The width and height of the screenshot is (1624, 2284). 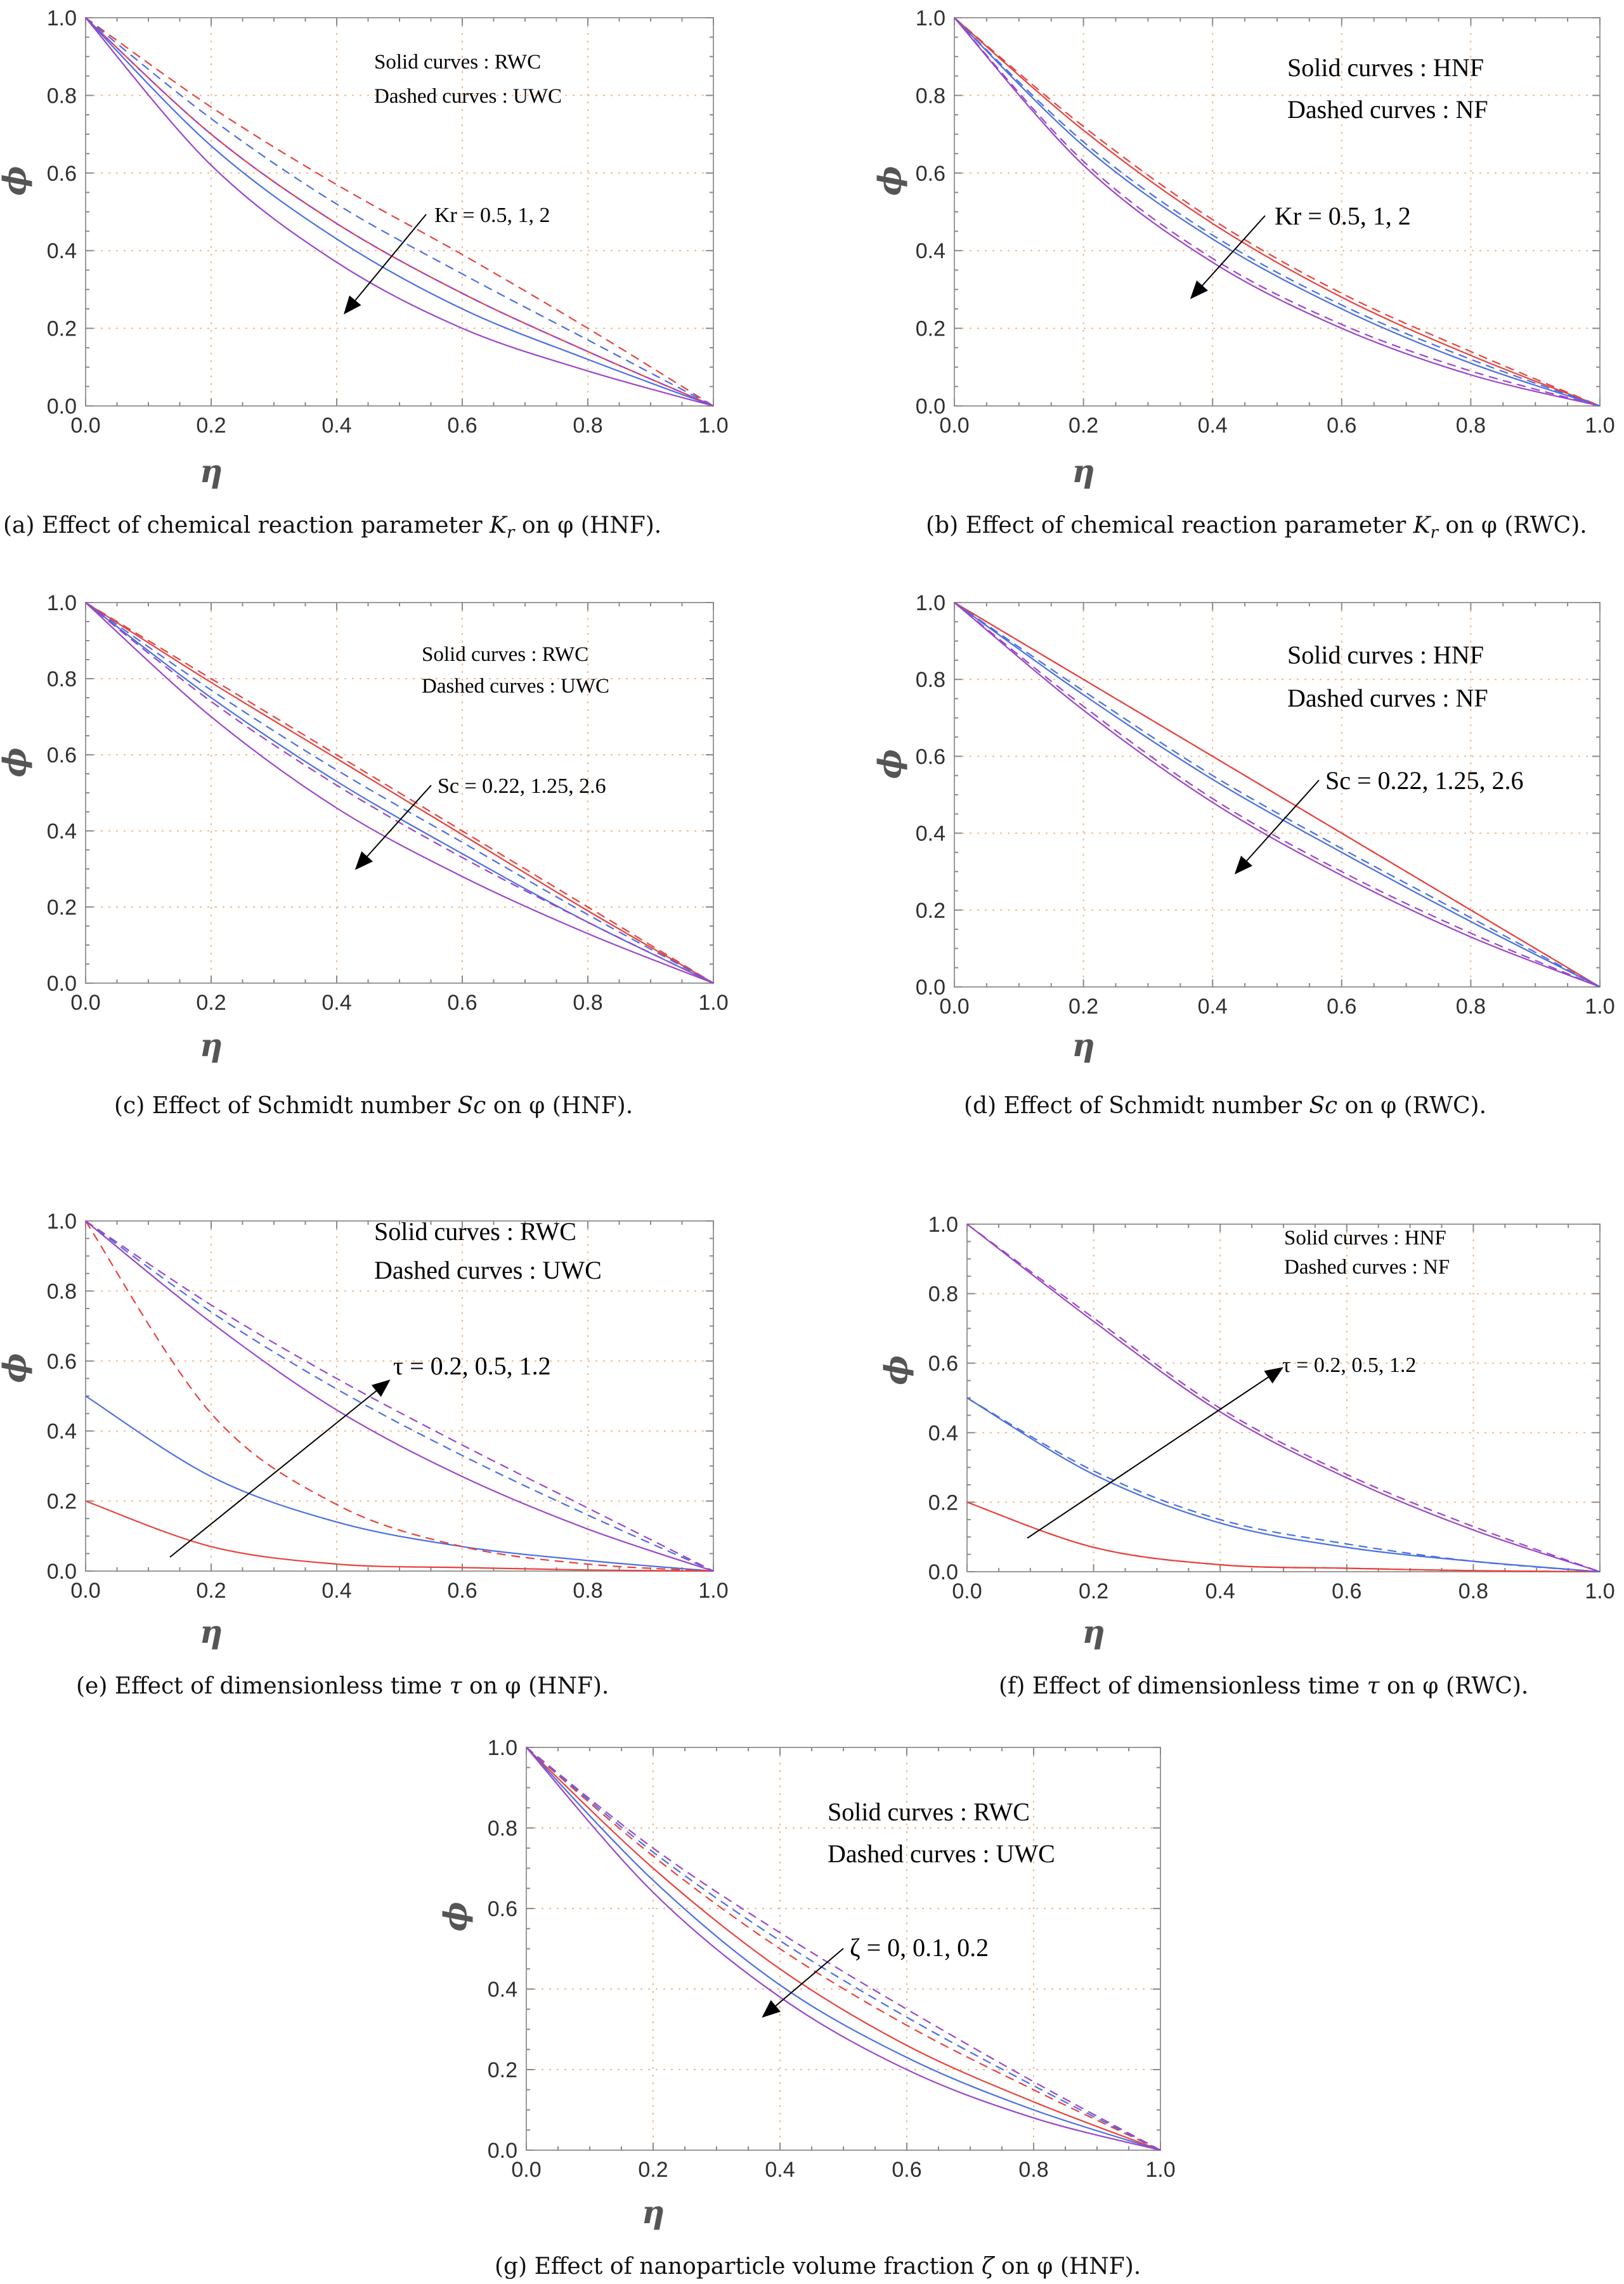 I want to click on caption-symbol: ζ, so click(x=989, y=2267).